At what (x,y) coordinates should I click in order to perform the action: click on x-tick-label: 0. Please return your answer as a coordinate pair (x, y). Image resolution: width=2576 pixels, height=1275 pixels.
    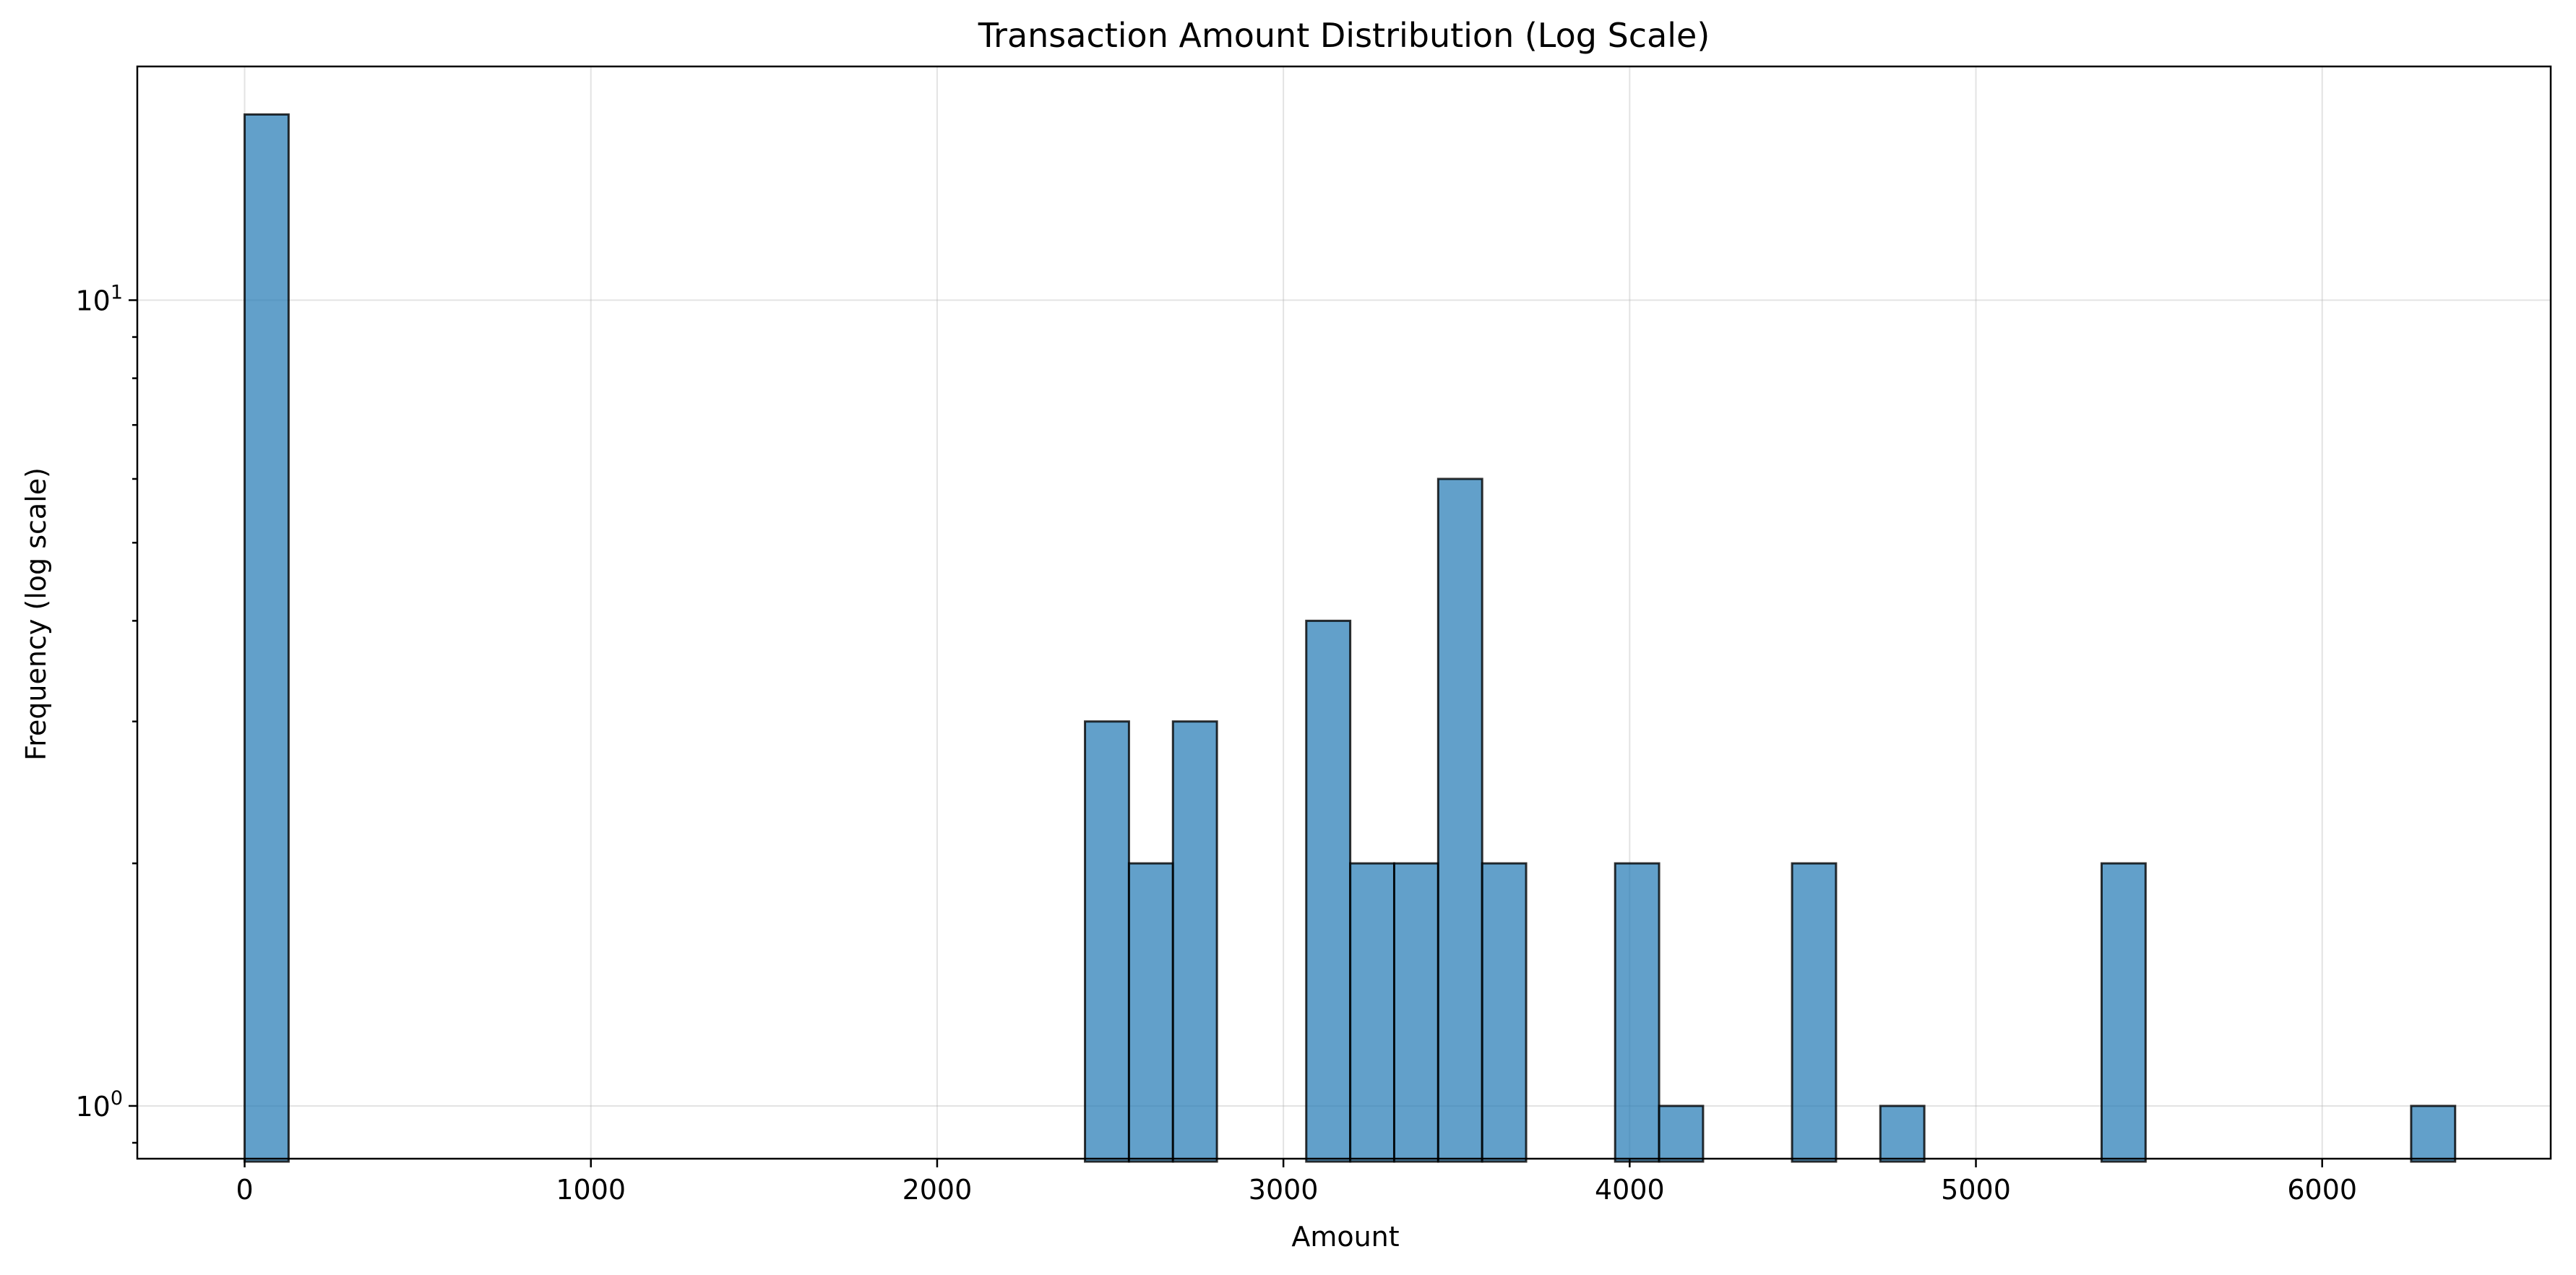
    Looking at the image, I should click on (244, 1190).